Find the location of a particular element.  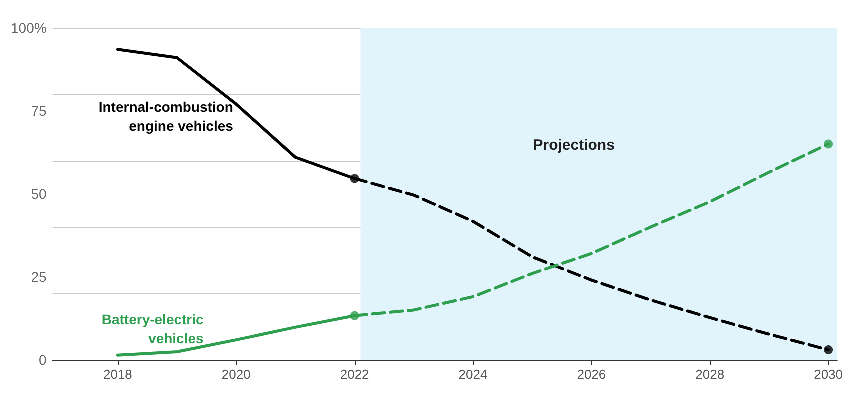

x-tick-label: 2018 is located at coordinates (117, 374).